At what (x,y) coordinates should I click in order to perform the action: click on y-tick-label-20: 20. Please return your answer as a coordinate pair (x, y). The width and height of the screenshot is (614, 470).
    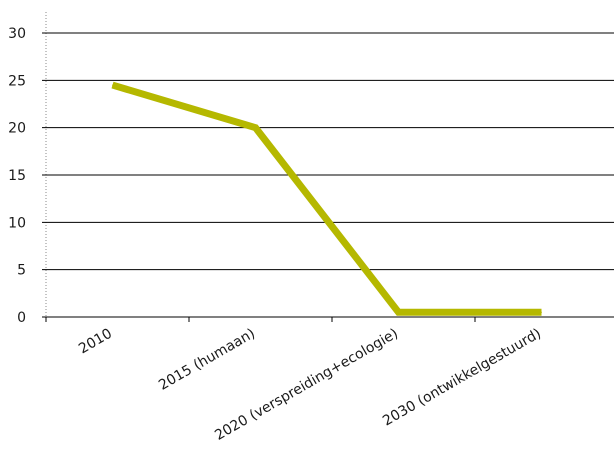
    Looking at the image, I should click on (17, 129).